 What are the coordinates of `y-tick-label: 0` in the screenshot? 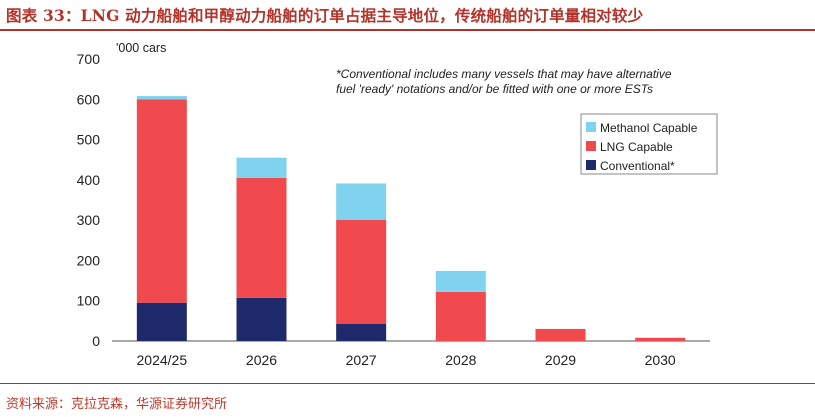 It's located at (96, 341).